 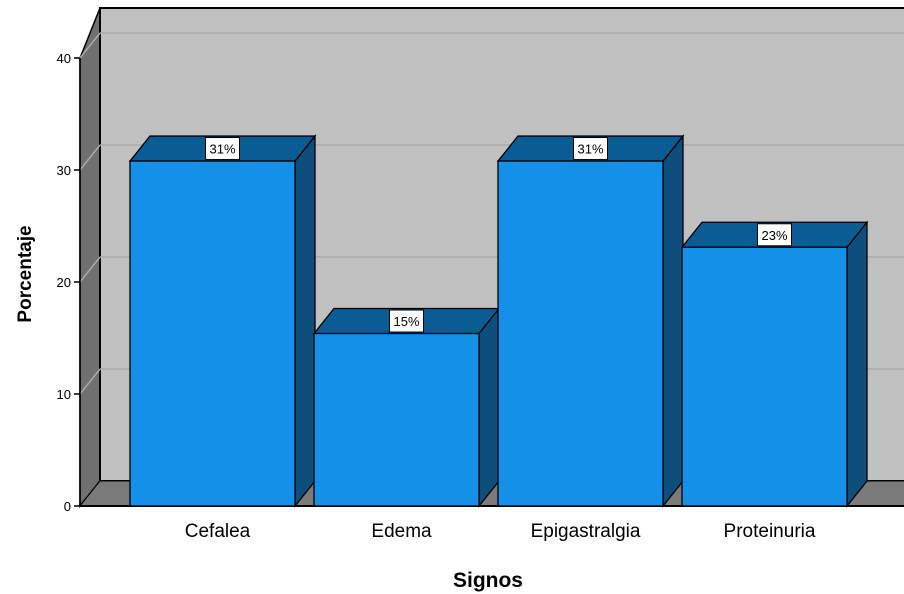 I want to click on x-tick-label: Cefalea, so click(x=218, y=531).